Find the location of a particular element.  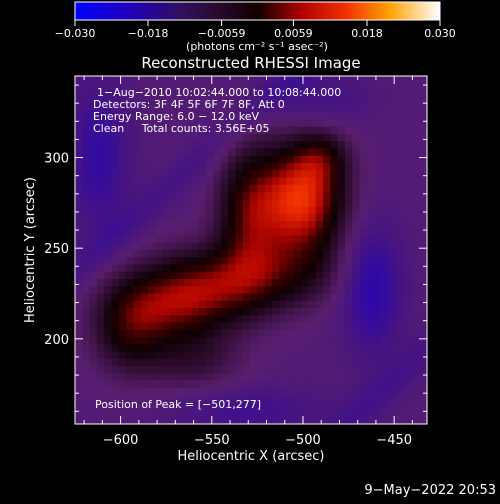

peak-position-label: Position of Peak = [−501,277] is located at coordinates (178, 404).